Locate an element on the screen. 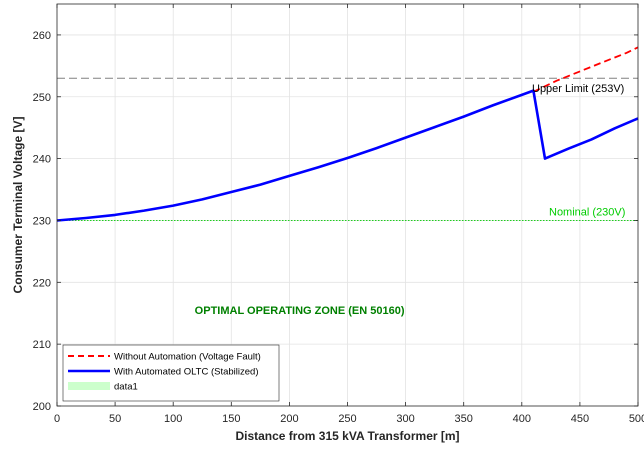 This screenshot has height=449, width=644. y-tick-label: 250 is located at coordinates (42, 98).